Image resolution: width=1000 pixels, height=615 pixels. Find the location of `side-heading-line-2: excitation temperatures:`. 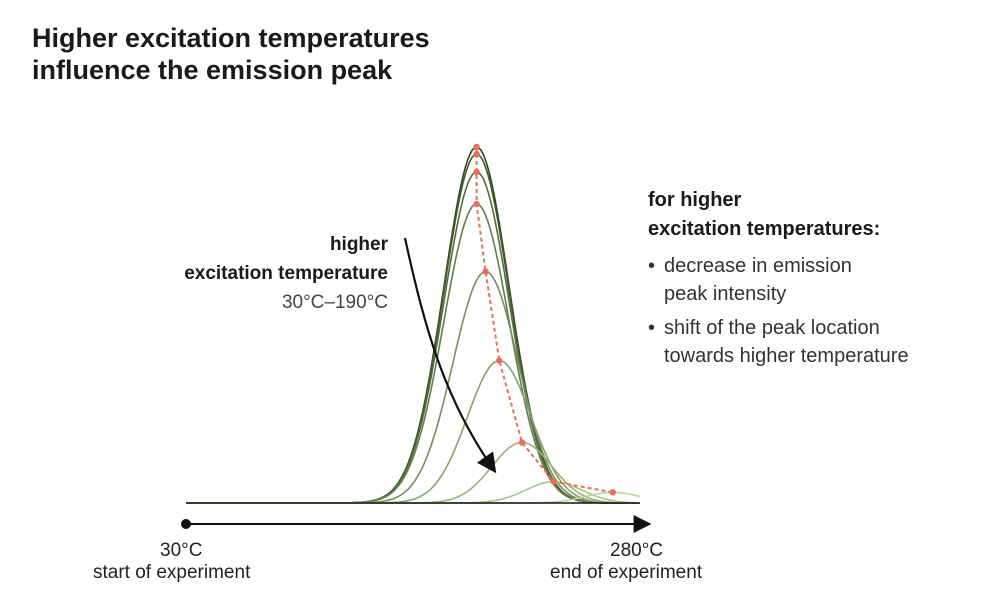

side-heading-line-2: excitation temperatures: is located at coordinates (764, 229).